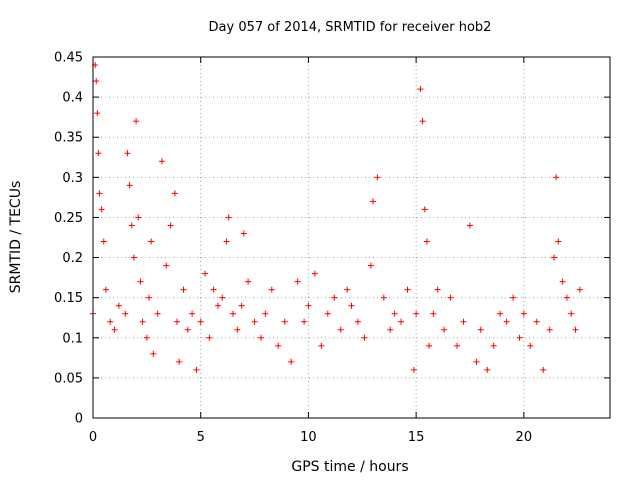 The width and height of the screenshot is (640, 480). Describe the element at coordinates (93, 437) in the screenshot. I see `x-tick-label: 0` at that location.